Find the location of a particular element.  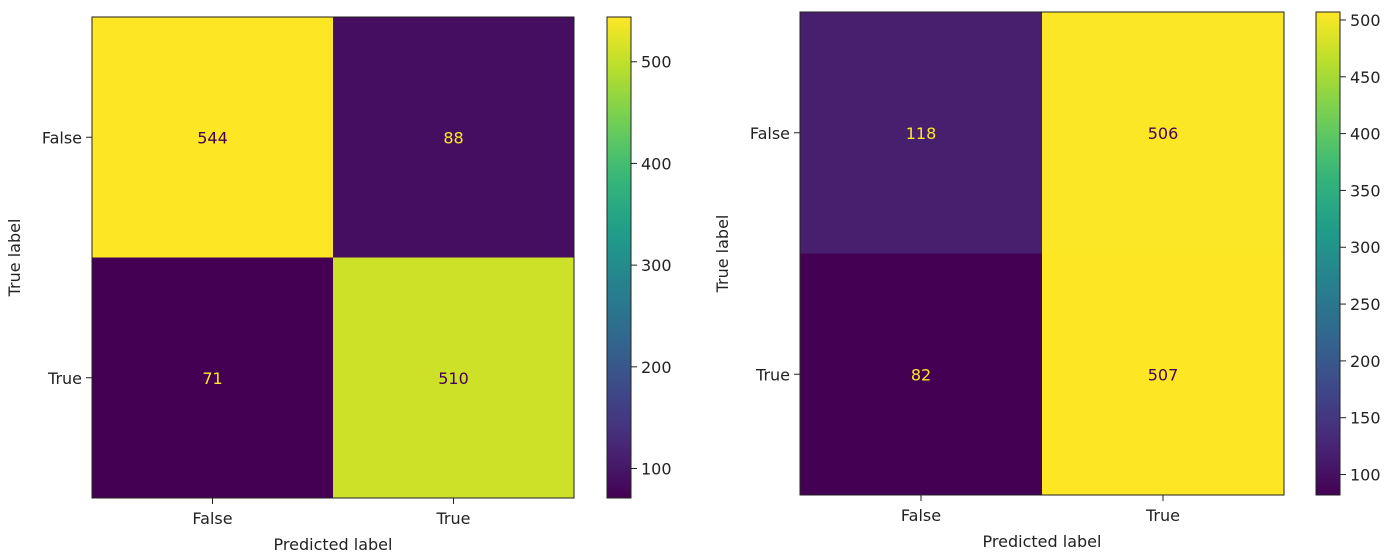

colorbar-tick-label: 350 is located at coordinates (1365, 190).